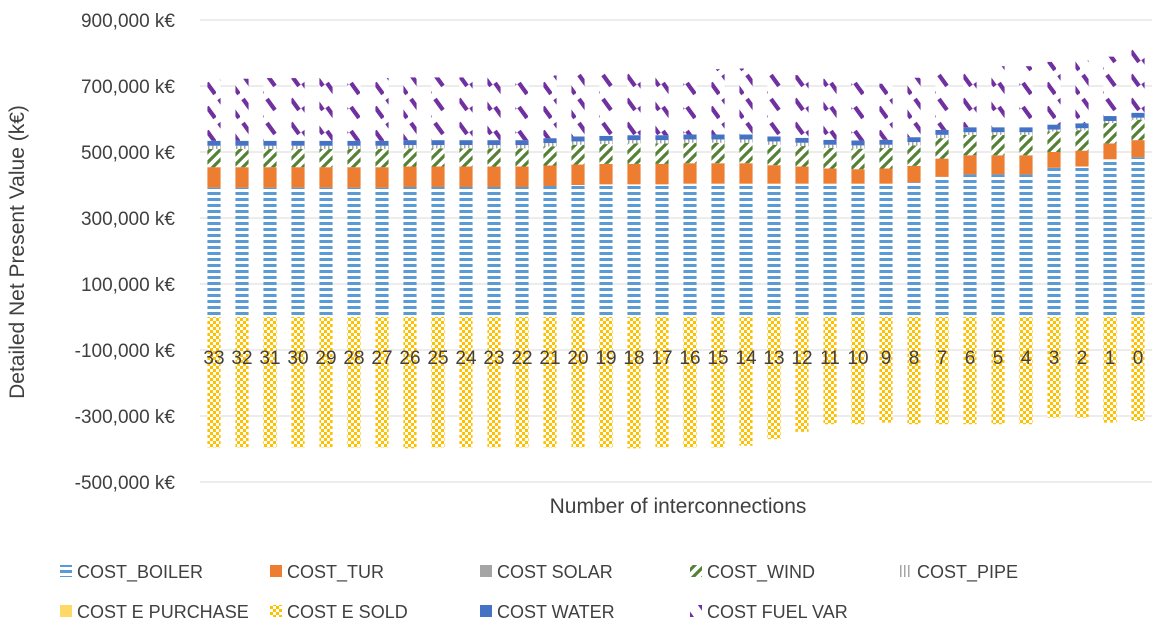 The width and height of the screenshot is (1155, 628). Describe the element at coordinates (339, 612) in the screenshot. I see `legend-item-cost-e-sold: COST E SOLD` at that location.